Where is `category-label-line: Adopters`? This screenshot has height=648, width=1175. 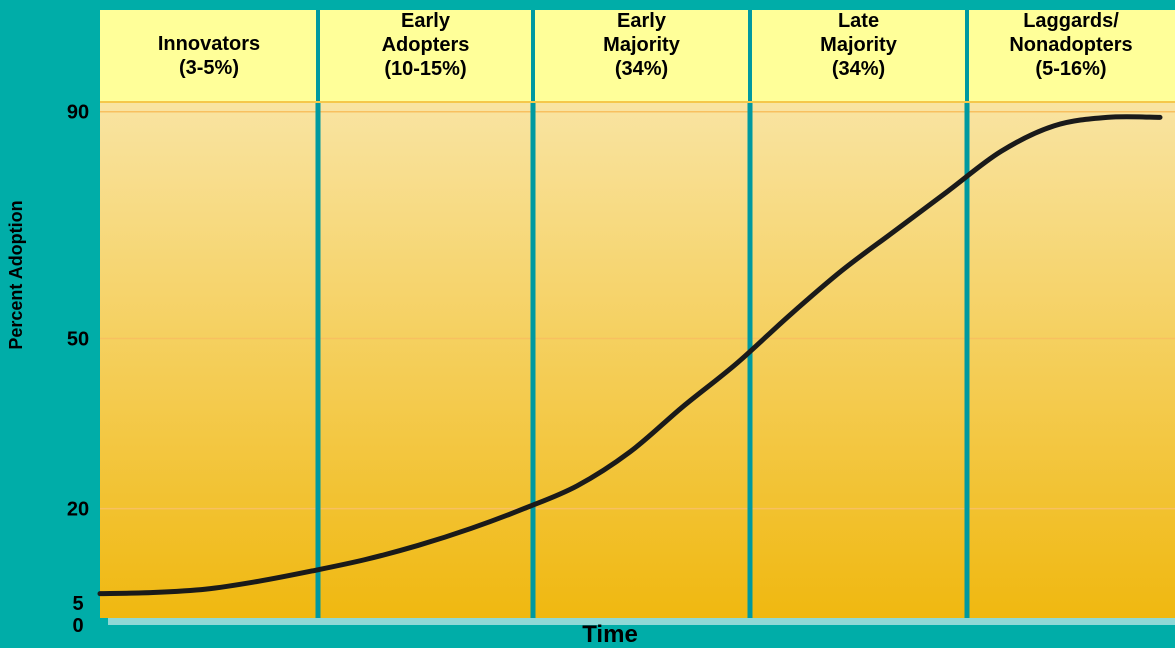 category-label-line: Adopters is located at coordinates (426, 45).